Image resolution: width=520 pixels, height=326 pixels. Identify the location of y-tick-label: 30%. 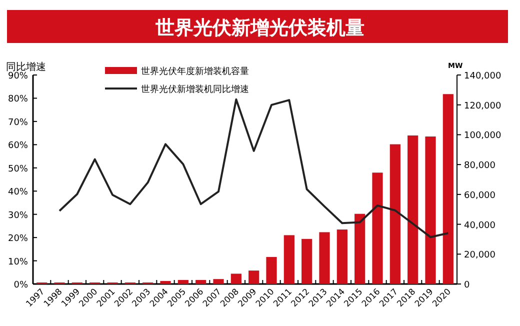
(18, 215).